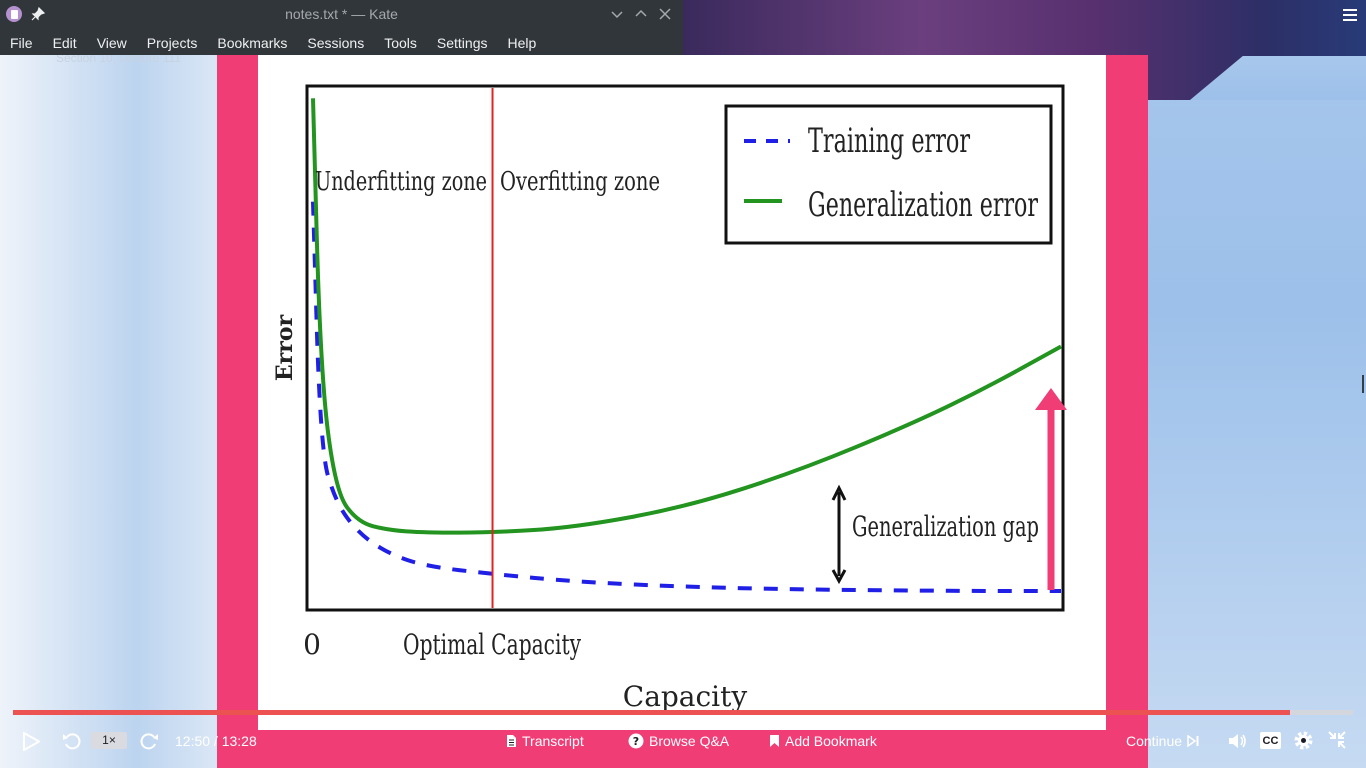  Describe the element at coordinates (492, 644) in the screenshot. I see `x-tick-optimal-capacity: Optimal Capacity` at that location.